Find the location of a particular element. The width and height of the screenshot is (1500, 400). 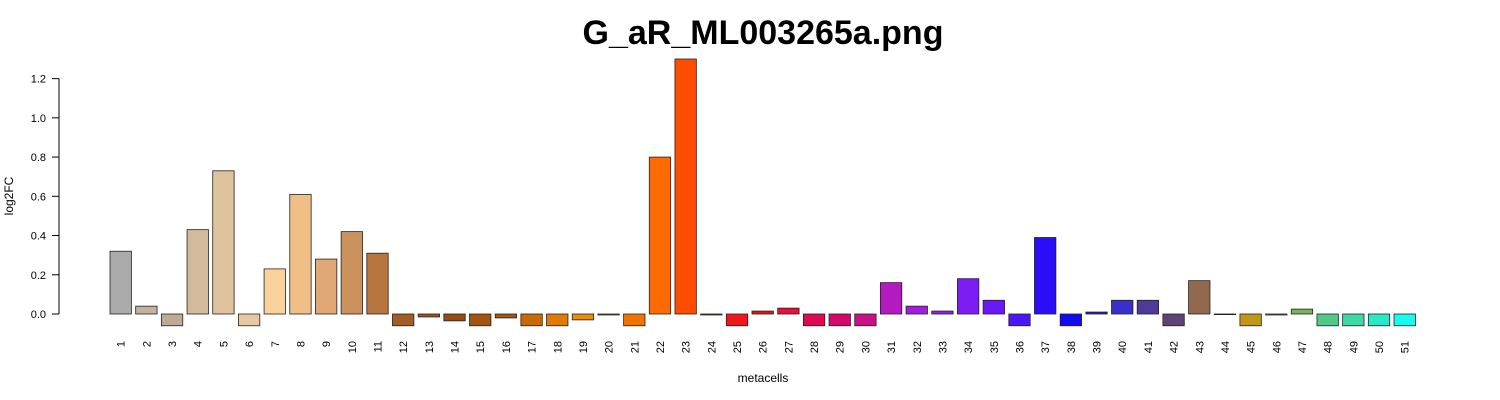

x-tick-label: 15 is located at coordinates (481, 347).